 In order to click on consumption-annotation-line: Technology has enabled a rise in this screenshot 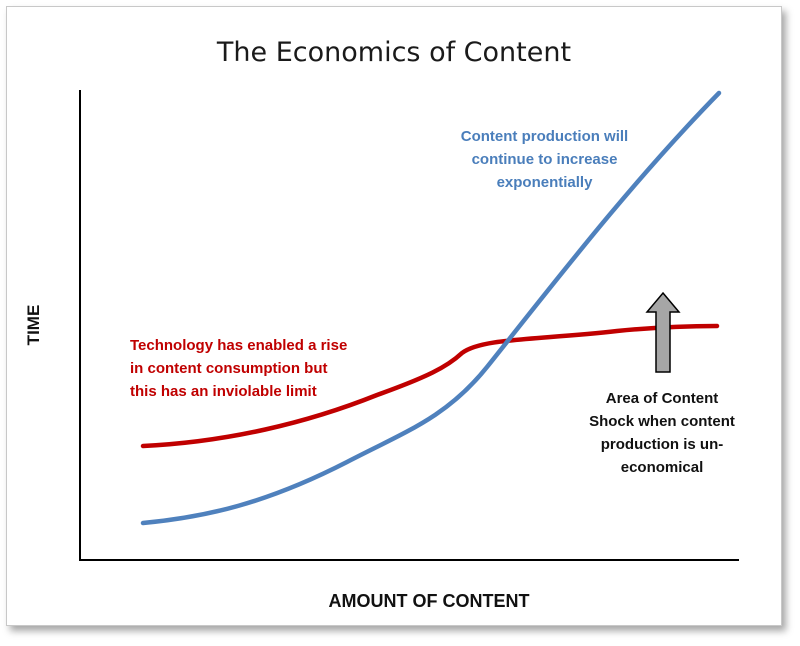, I will do `click(239, 345)`.